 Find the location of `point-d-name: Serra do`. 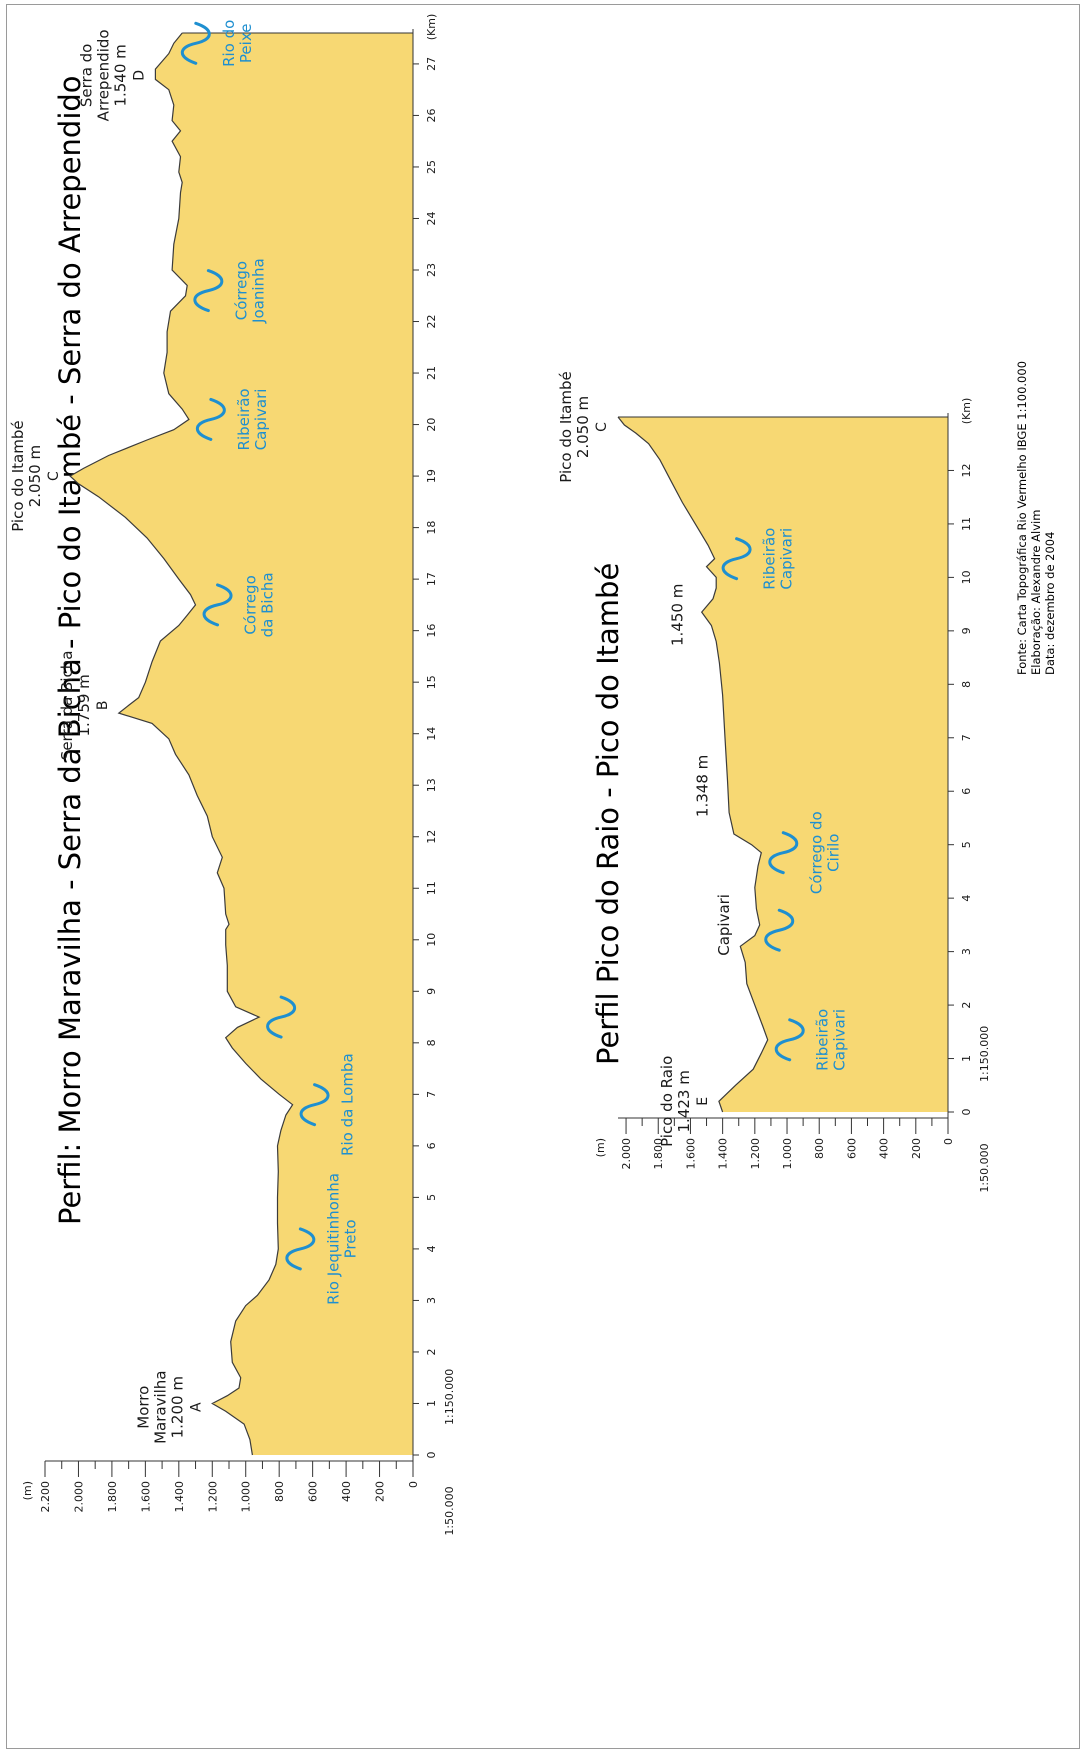

point-d-name: Serra do is located at coordinates (86, 75).